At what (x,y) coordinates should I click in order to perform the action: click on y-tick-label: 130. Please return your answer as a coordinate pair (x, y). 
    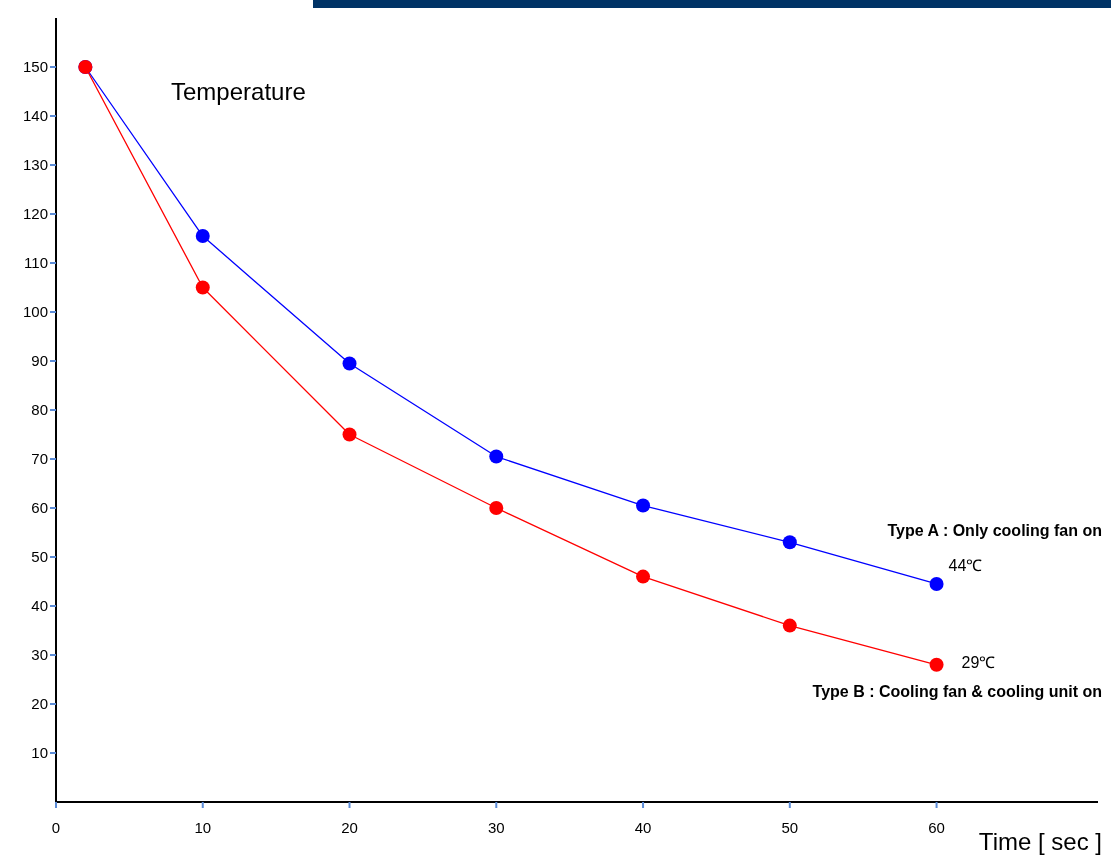
    Looking at the image, I should click on (35, 165).